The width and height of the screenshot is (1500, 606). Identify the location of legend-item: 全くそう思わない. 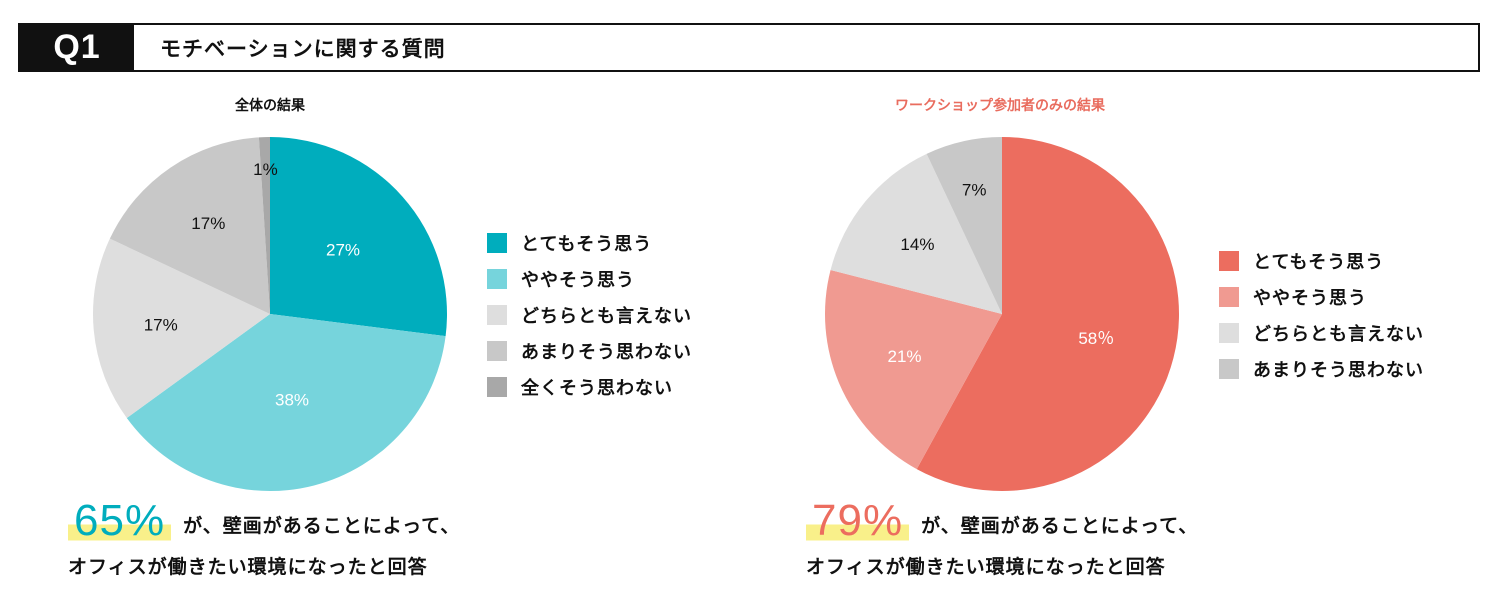
(589, 387).